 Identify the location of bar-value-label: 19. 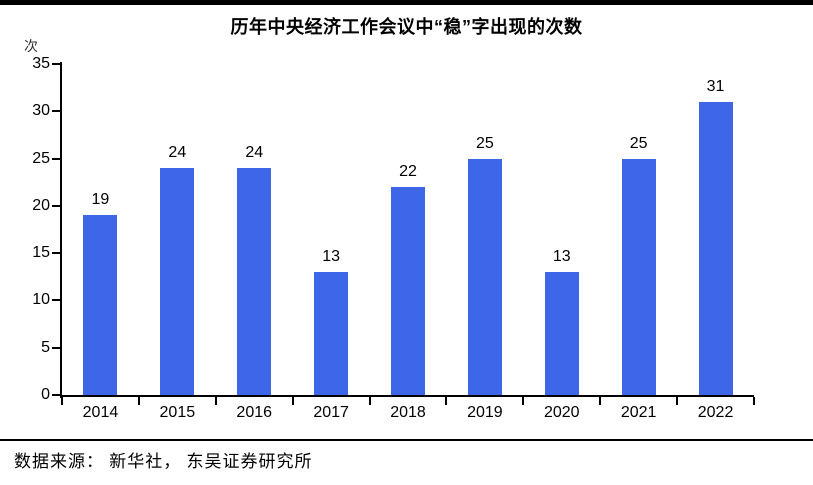
(100, 199).